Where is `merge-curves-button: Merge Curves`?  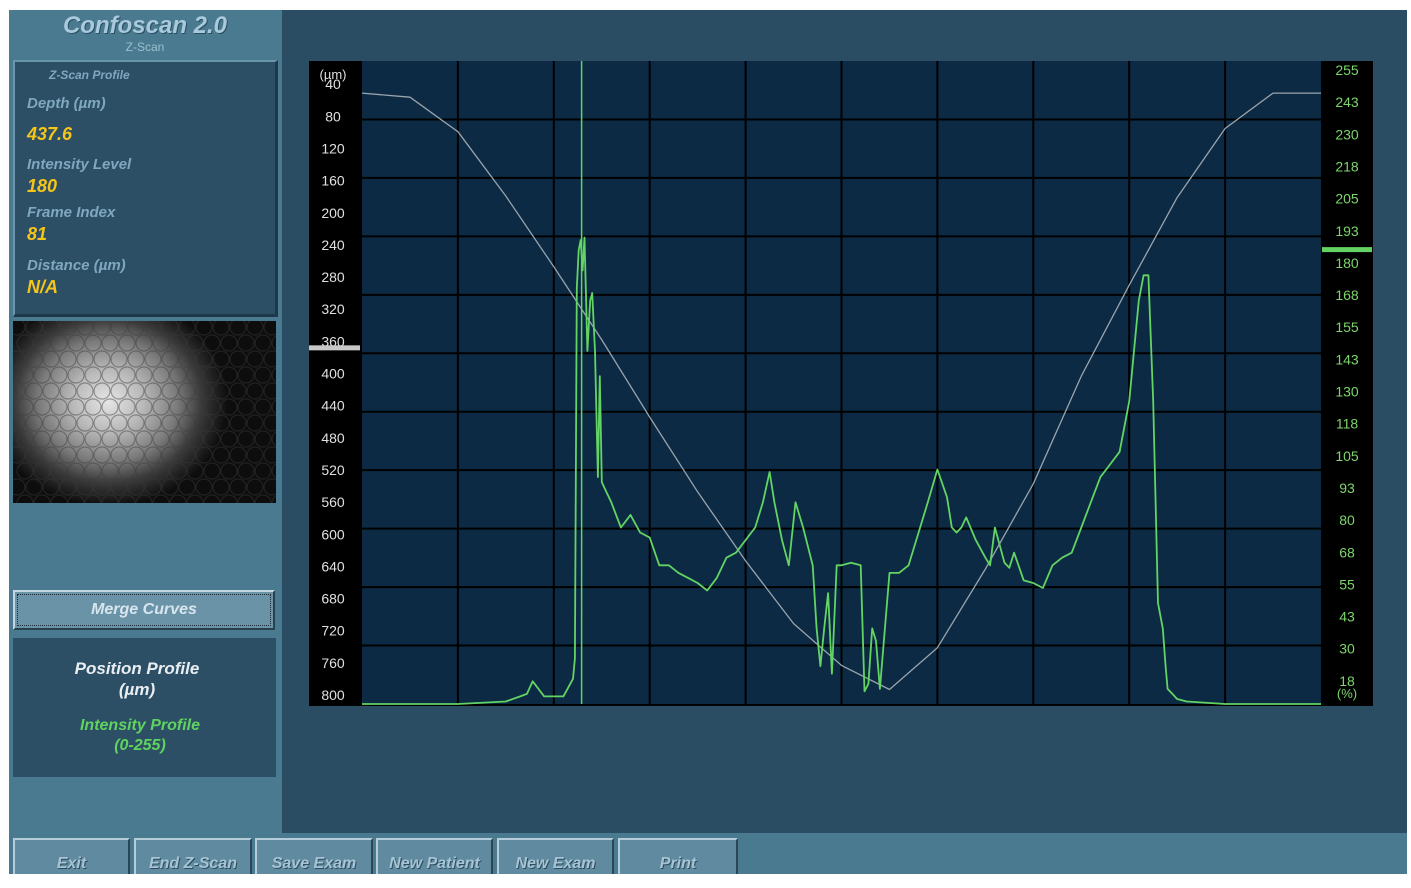 merge-curves-button: Merge Curves is located at coordinates (144, 610).